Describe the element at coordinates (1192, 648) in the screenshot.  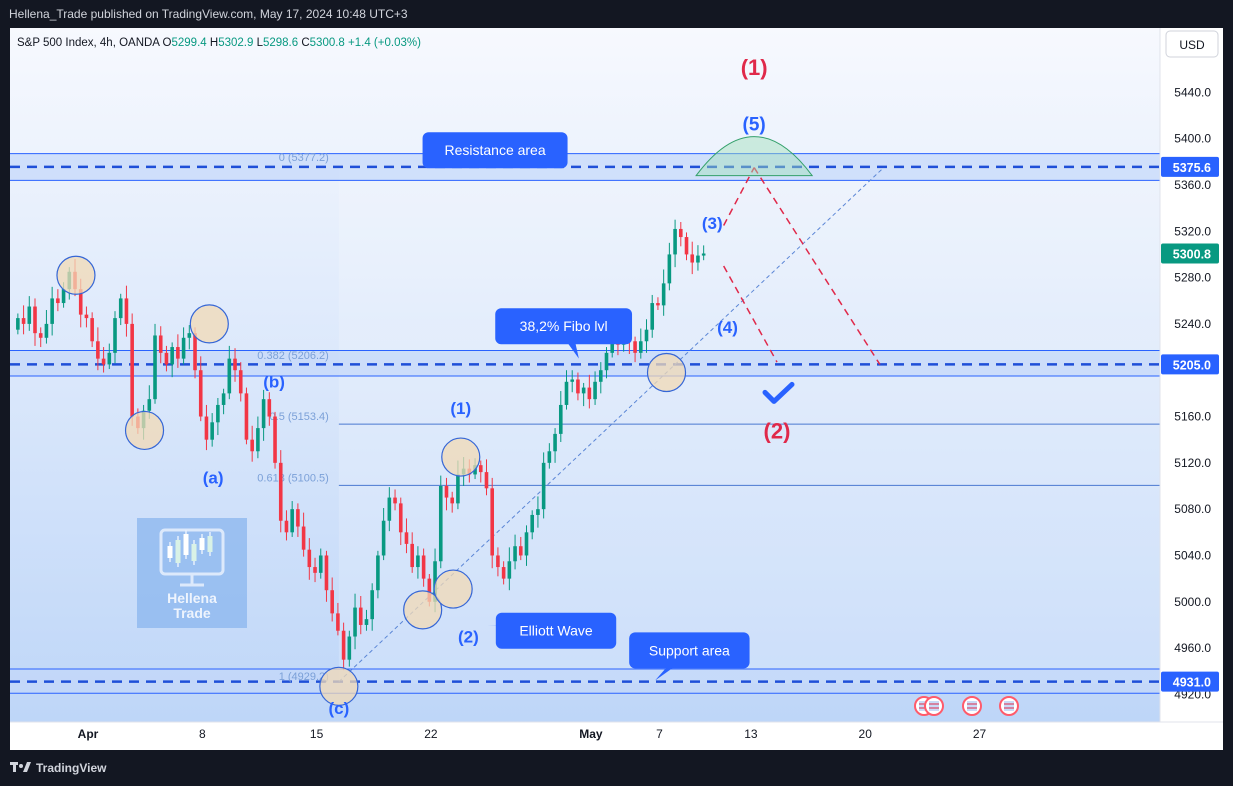
I see `price-tick-label: 4960.0` at that location.